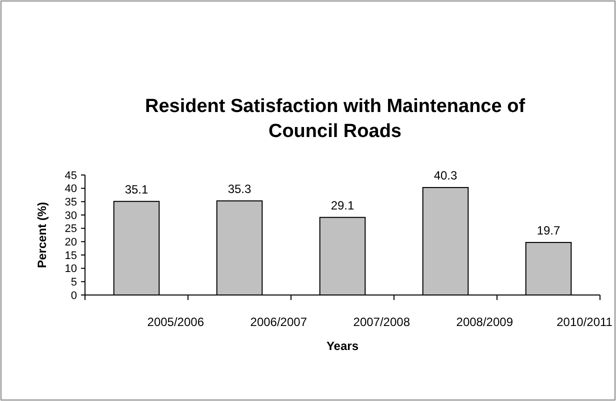 The height and width of the screenshot is (401, 616). Describe the element at coordinates (548, 230) in the screenshot. I see `data-label: 19.7` at that location.